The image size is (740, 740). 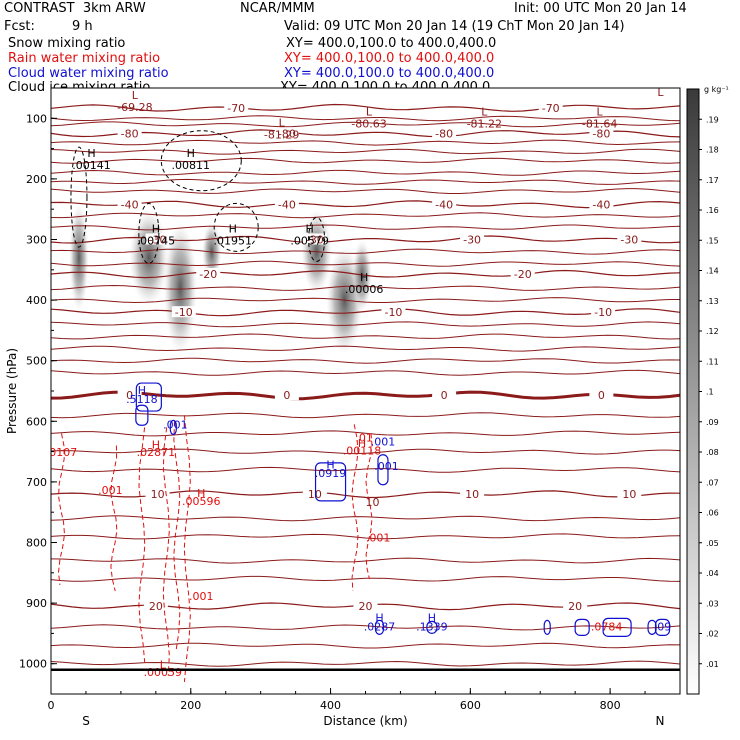 I want to click on colorbar-tick-label: .03, so click(x=712, y=603).